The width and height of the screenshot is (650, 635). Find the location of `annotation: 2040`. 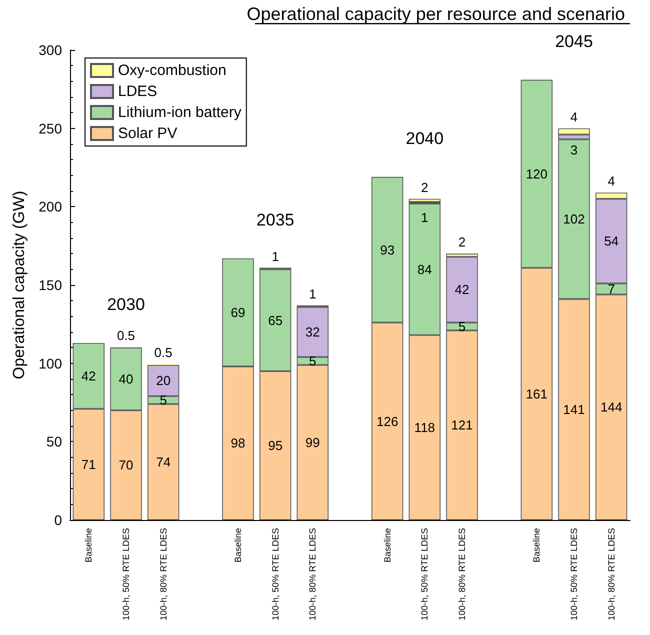

annotation: 2040 is located at coordinates (425, 138).